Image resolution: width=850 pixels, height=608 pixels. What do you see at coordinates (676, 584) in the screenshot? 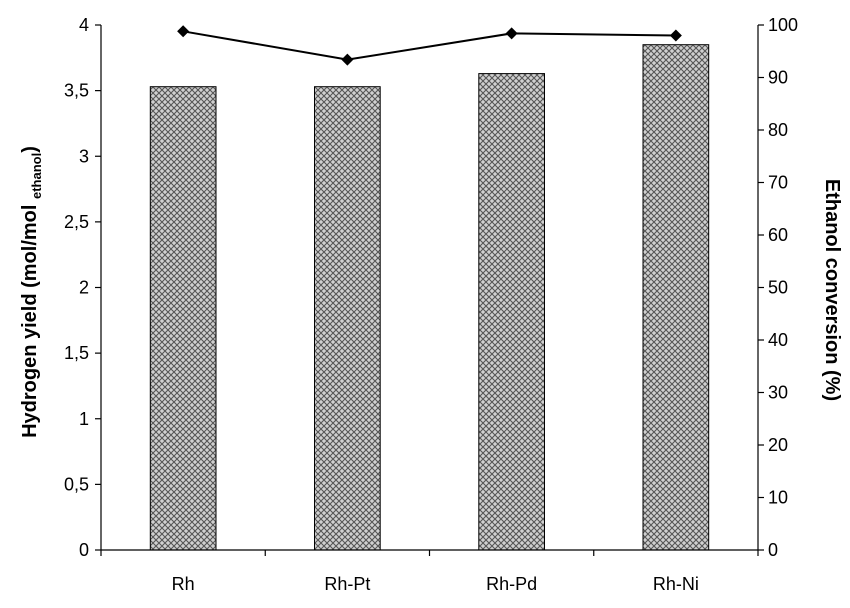
I see `category-label-rh-ni: Rh-Ni` at bounding box center [676, 584].